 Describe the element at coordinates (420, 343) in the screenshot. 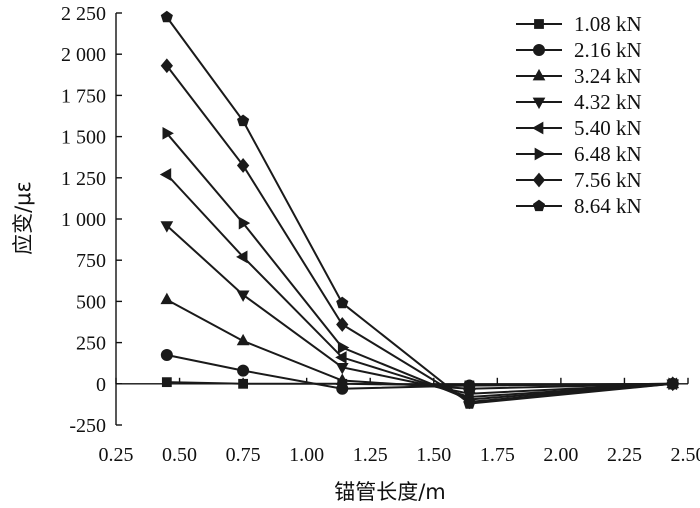

I see `series-3-24-kn` at that location.